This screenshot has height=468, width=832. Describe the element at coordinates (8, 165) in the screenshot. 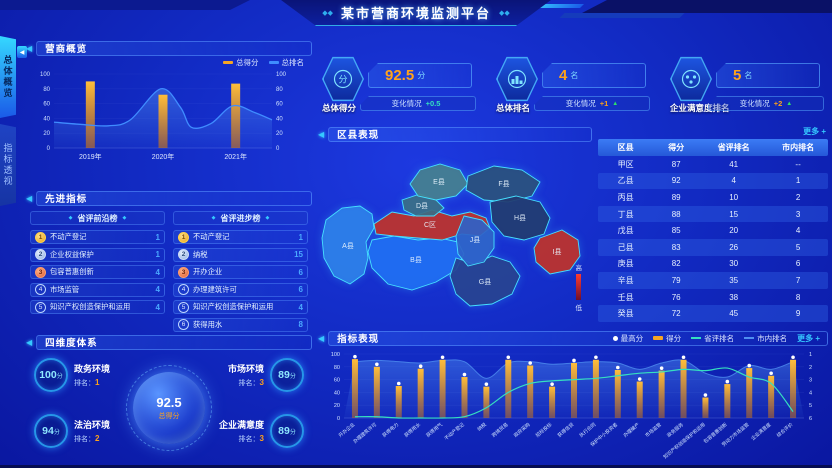

I see `sidebar-tab-indicator-perspective: 指标透视` at that location.